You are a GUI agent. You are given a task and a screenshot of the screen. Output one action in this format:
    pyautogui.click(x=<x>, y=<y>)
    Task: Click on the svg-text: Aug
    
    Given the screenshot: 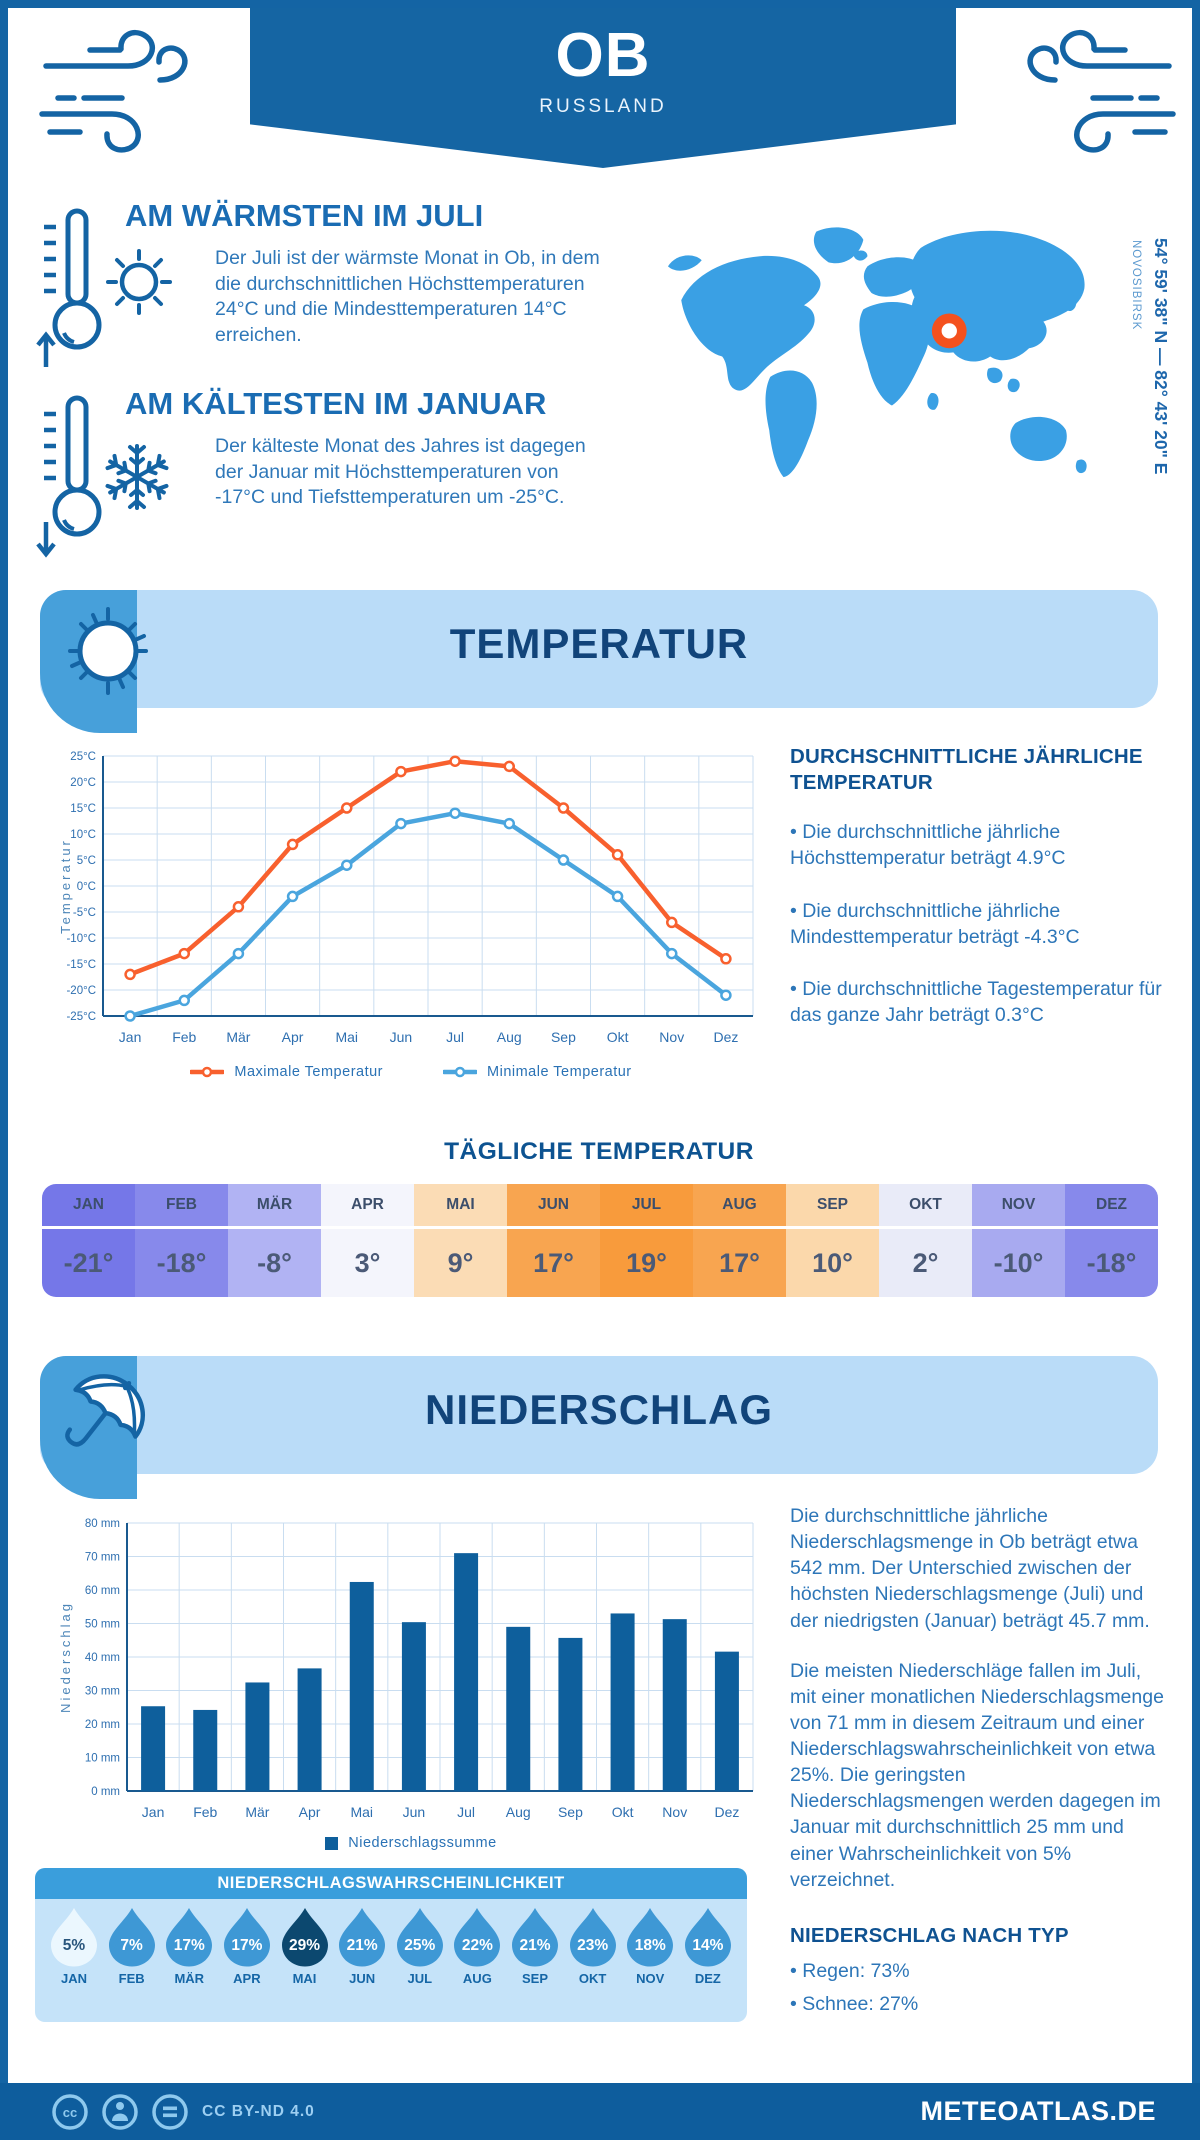 What is the action you would take?
    pyautogui.click(x=518, y=1812)
    